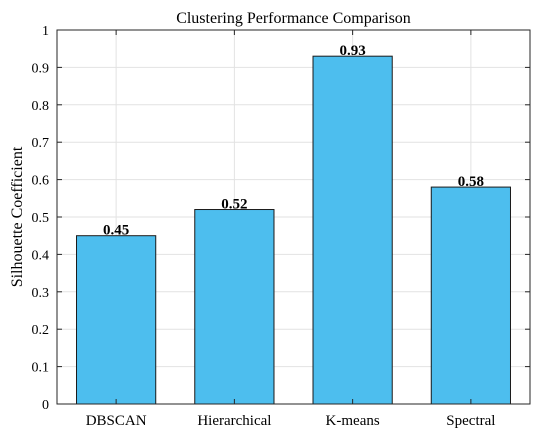 Image resolution: width=550 pixels, height=439 pixels. I want to click on y-tick-label: 0.6, so click(41, 181).